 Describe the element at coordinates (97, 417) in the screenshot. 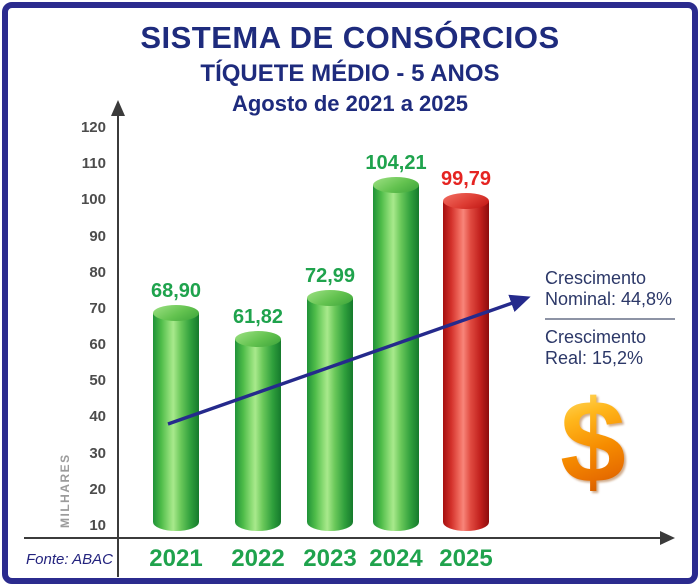

I see `y-axis-tick-label: 40` at that location.